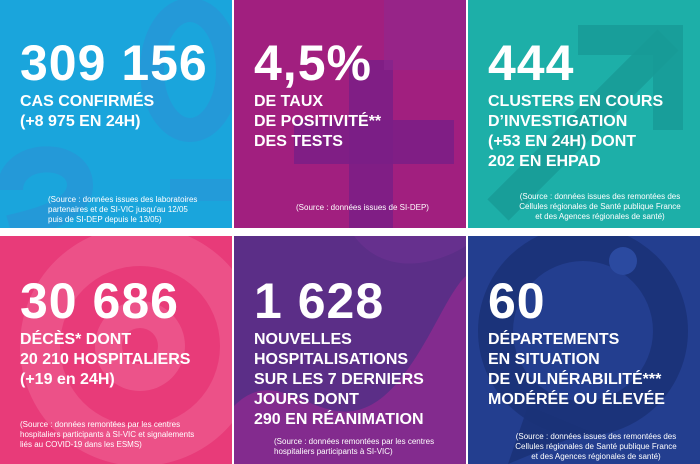 The height and width of the screenshot is (464, 700). I want to click on cases-line-2: (+8 975 EN 24H), so click(80, 121).